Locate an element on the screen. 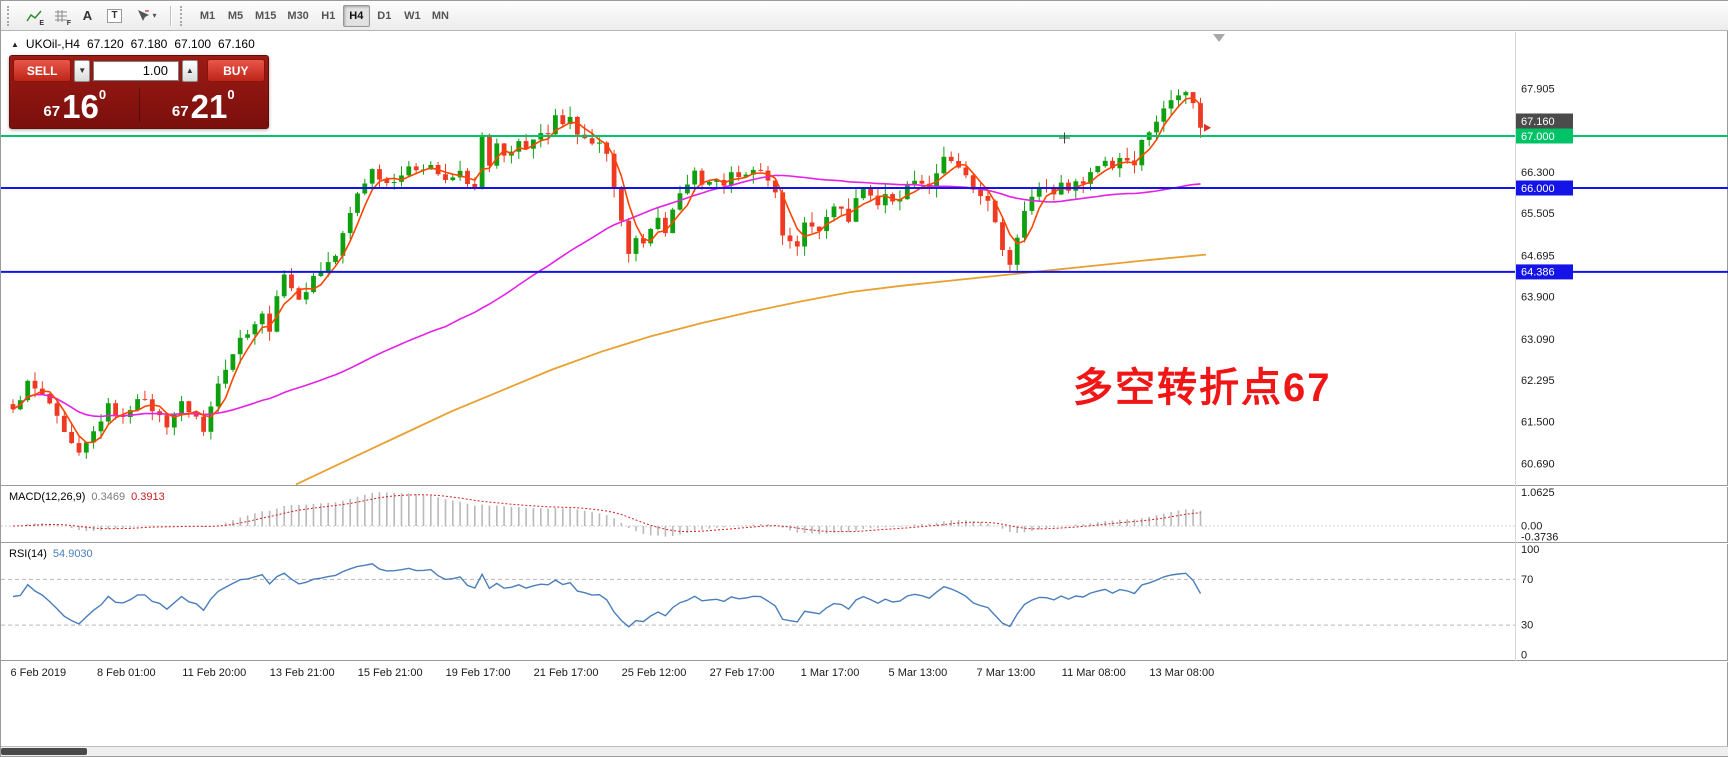 This screenshot has height=757, width=1728. rsi-value: 54.9030 is located at coordinates (72, 554).